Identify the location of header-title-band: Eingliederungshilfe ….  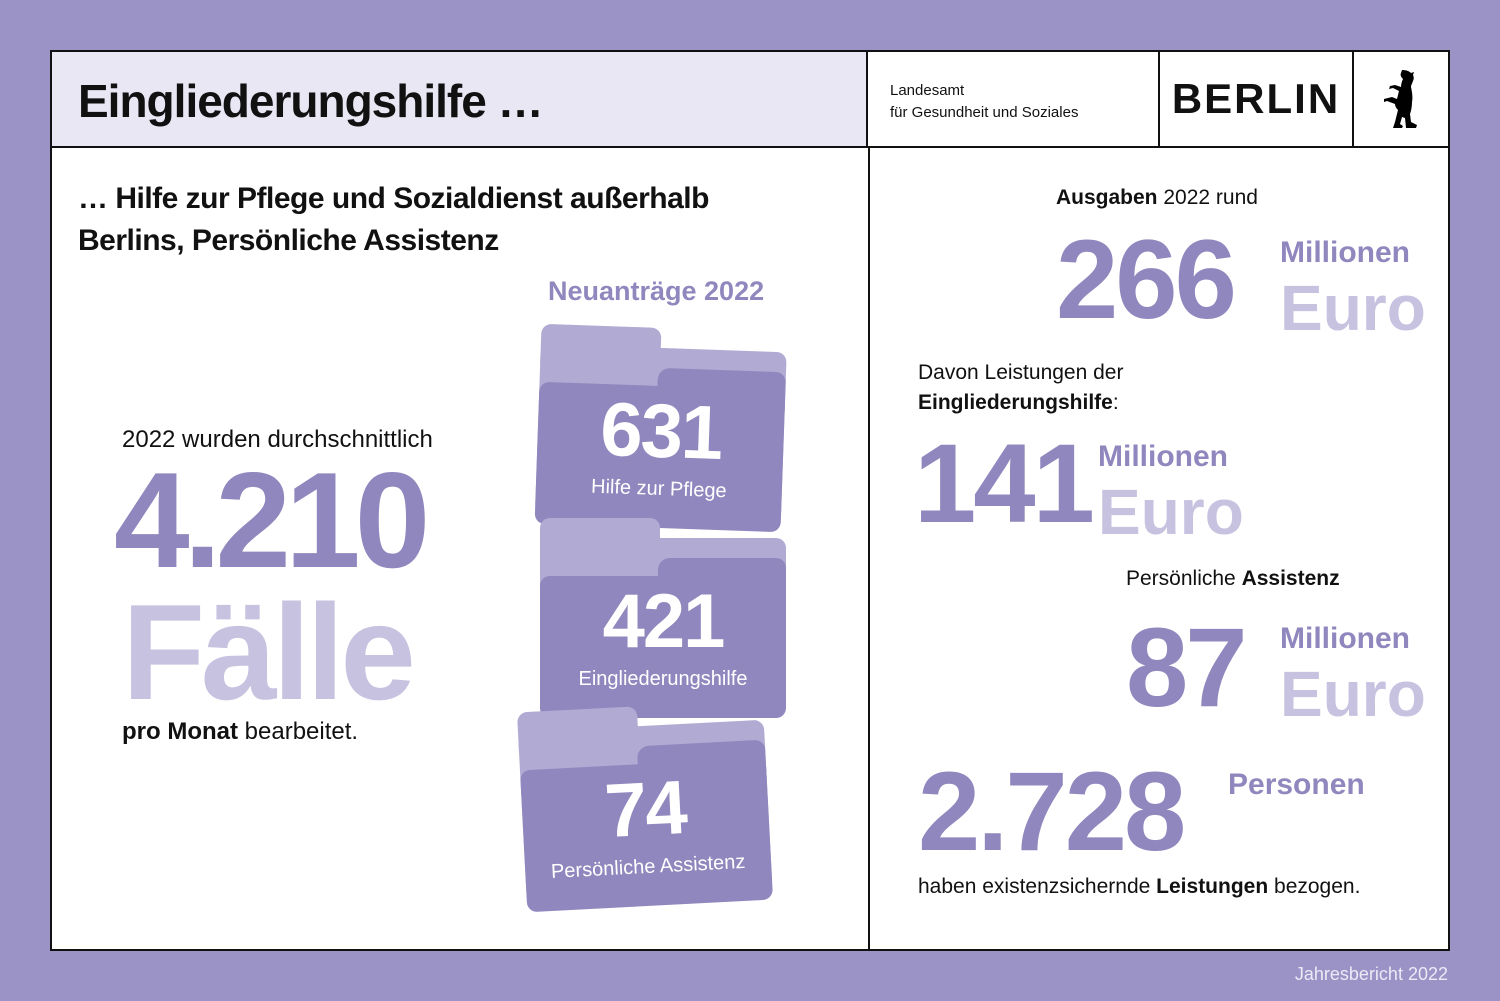
(460, 100).